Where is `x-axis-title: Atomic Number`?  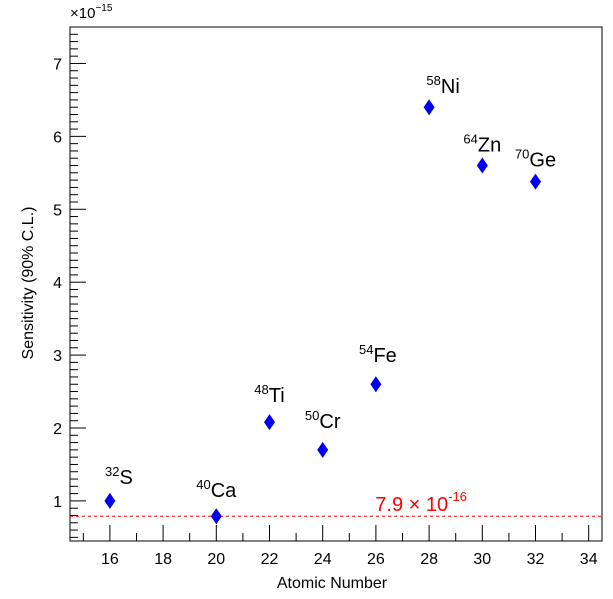 x-axis-title: Atomic Number is located at coordinates (332, 583).